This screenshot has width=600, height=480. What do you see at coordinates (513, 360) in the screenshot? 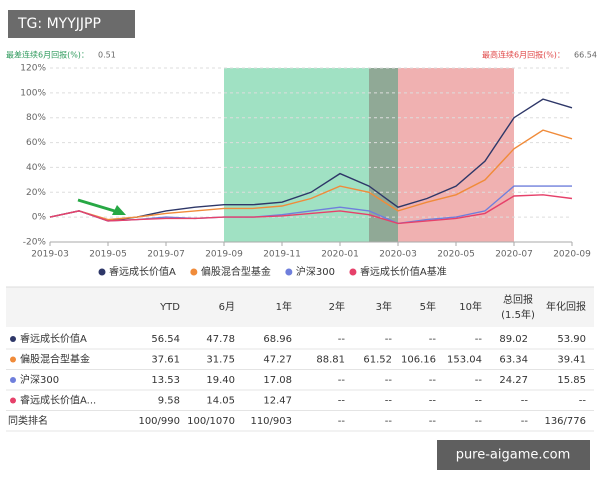
I see `table-cell: 63.34` at bounding box center [513, 360].